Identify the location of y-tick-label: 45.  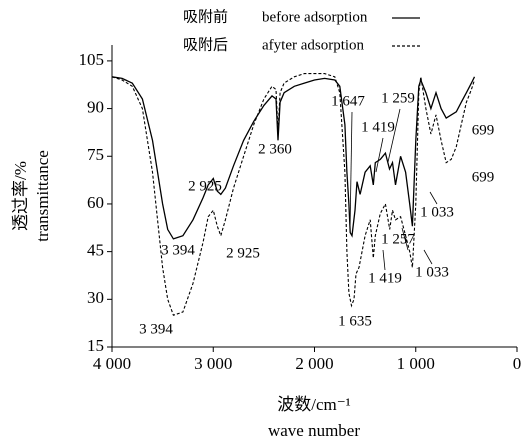
(95, 250).